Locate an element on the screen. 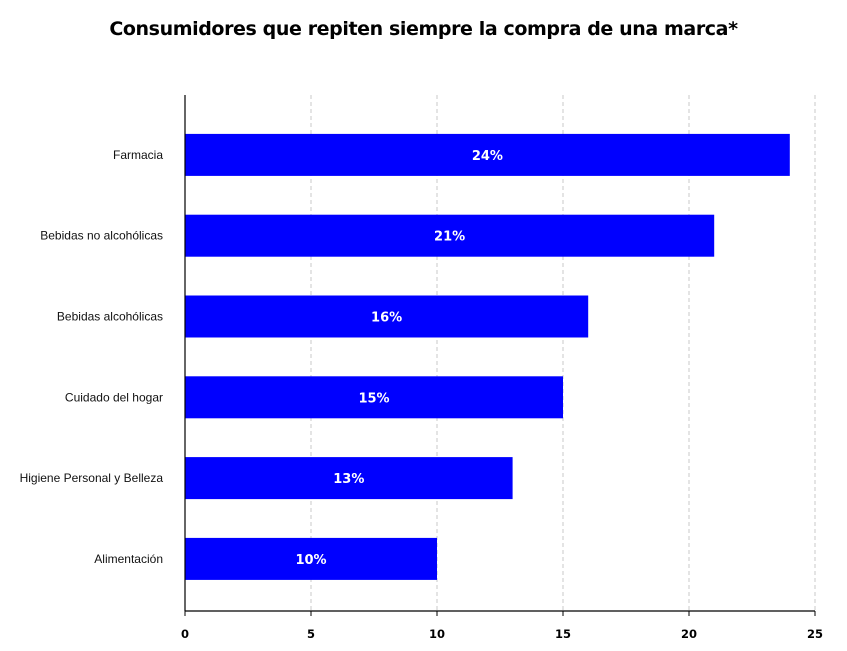 The height and width of the screenshot is (651, 847). category-label: Cuidado del hogar is located at coordinates (114, 397).